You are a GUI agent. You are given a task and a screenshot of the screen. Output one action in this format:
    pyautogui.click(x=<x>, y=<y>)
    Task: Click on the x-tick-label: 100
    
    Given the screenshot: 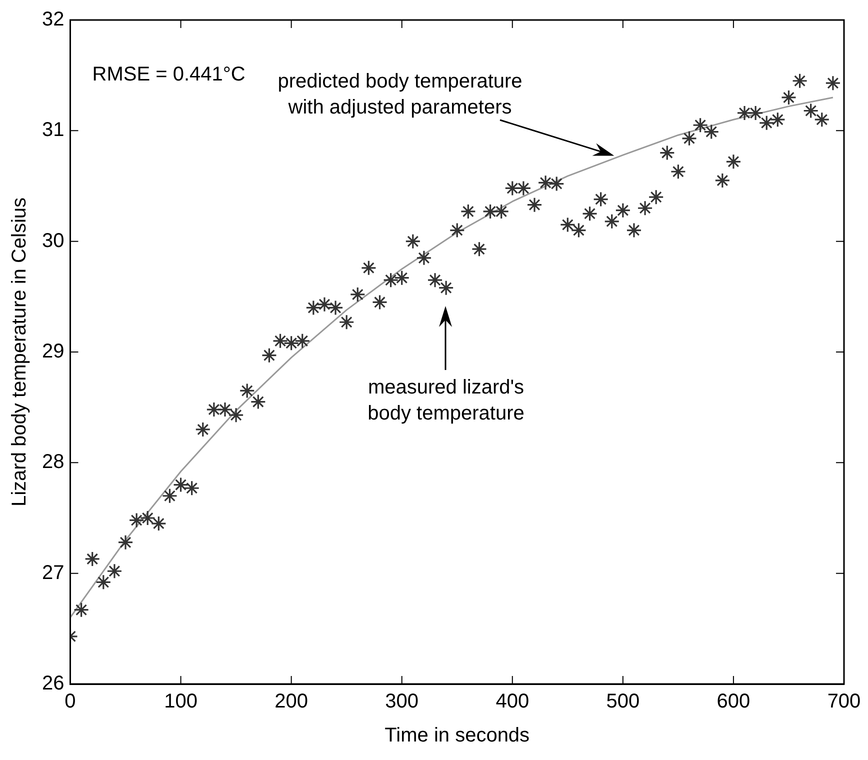 What is the action you would take?
    pyautogui.click(x=181, y=701)
    